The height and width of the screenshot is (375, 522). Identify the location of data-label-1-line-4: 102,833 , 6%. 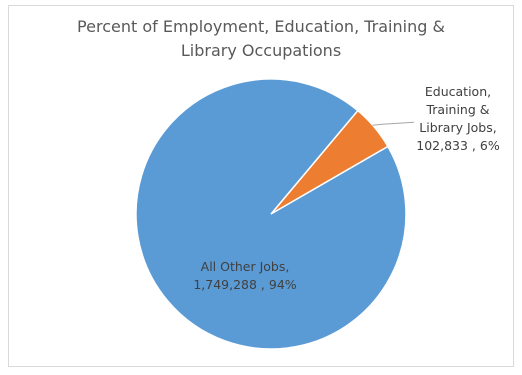
(458, 145).